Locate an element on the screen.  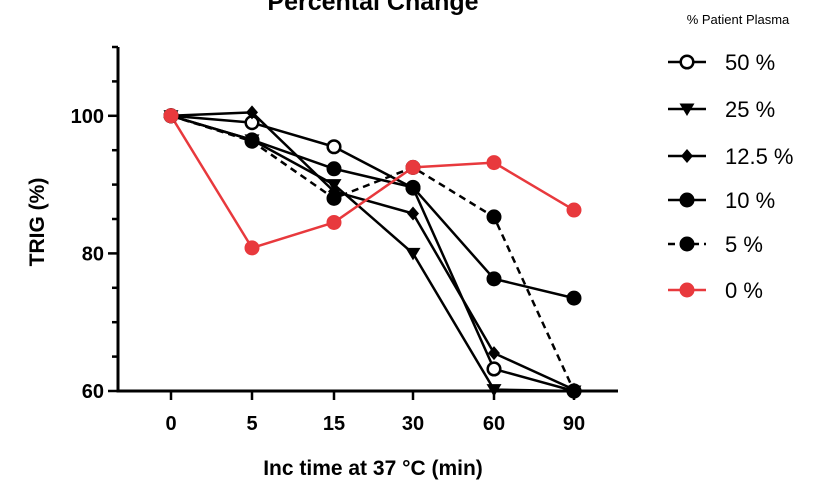
legend-entry-label: 12.5 % is located at coordinates (759, 156).